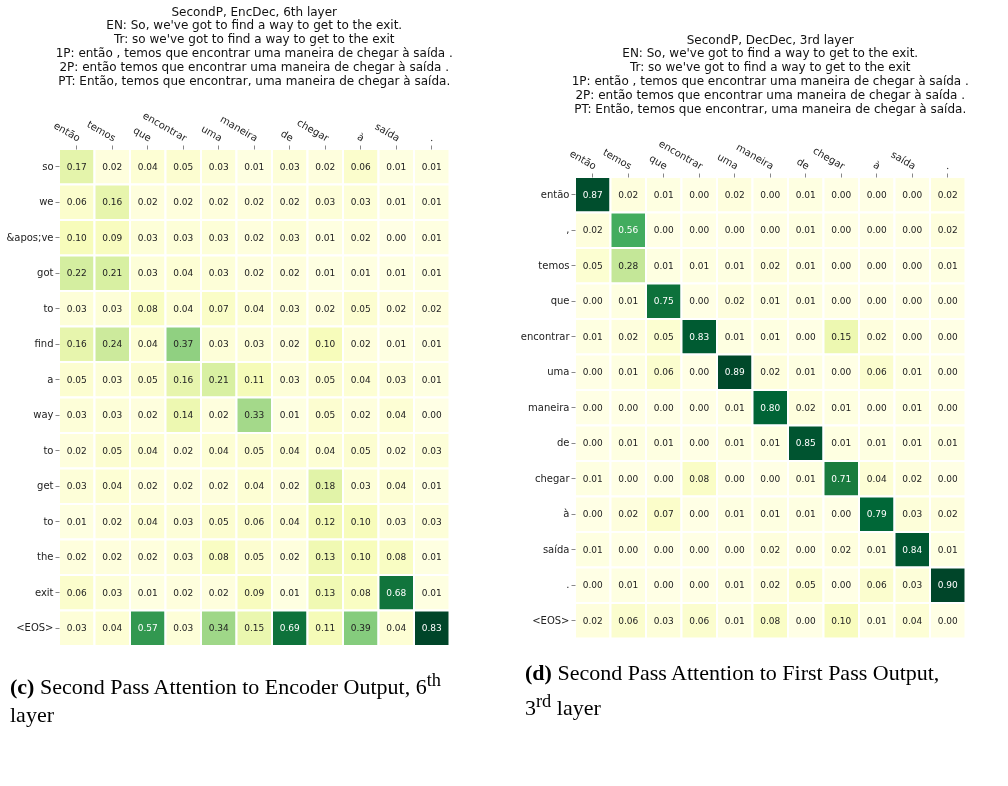 The height and width of the screenshot is (786, 1008). I want to click on y-tick-label: a, so click(50, 379).